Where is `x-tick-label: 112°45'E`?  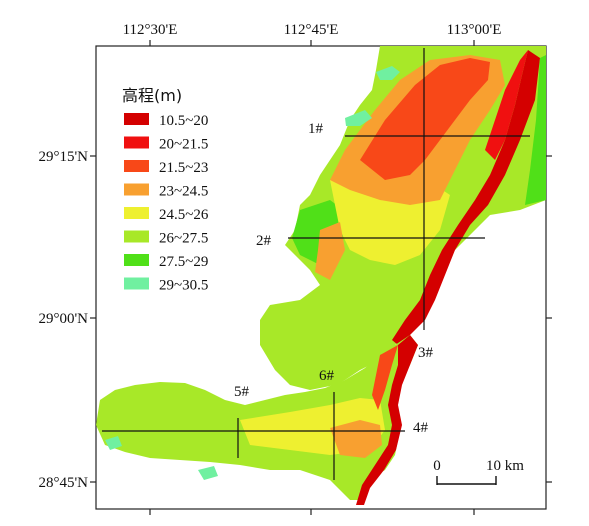 x-tick-label: 112°45'E is located at coordinates (311, 30).